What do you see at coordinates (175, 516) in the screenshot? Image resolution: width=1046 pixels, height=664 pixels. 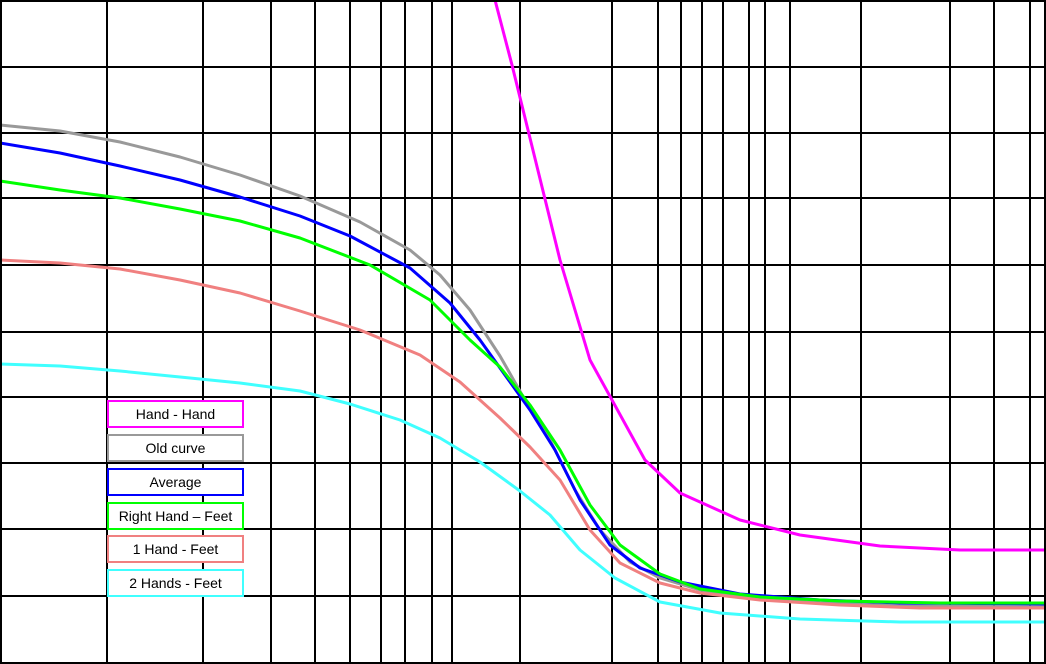 I see `legend-item: Right Hand – Feet` at bounding box center [175, 516].